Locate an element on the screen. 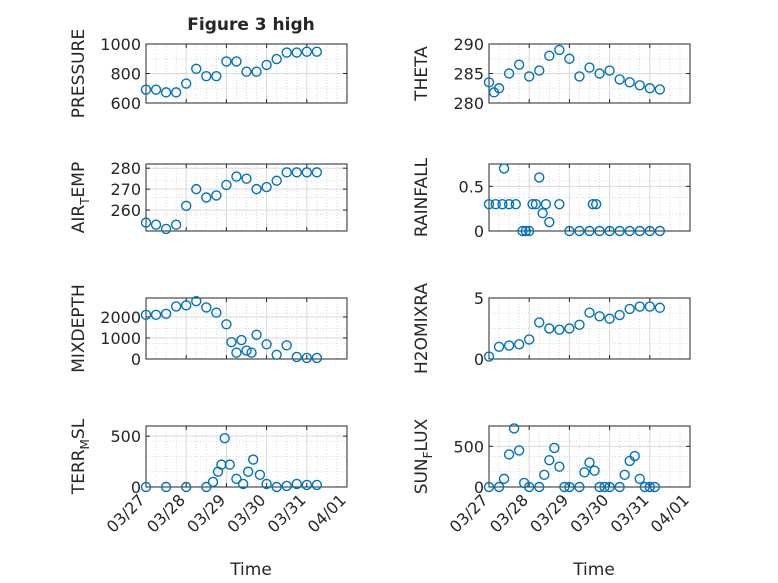 This screenshot has height=583, width=778. subplot-pressure: 600 800 1000 PRESSURE is located at coordinates (208, 73).